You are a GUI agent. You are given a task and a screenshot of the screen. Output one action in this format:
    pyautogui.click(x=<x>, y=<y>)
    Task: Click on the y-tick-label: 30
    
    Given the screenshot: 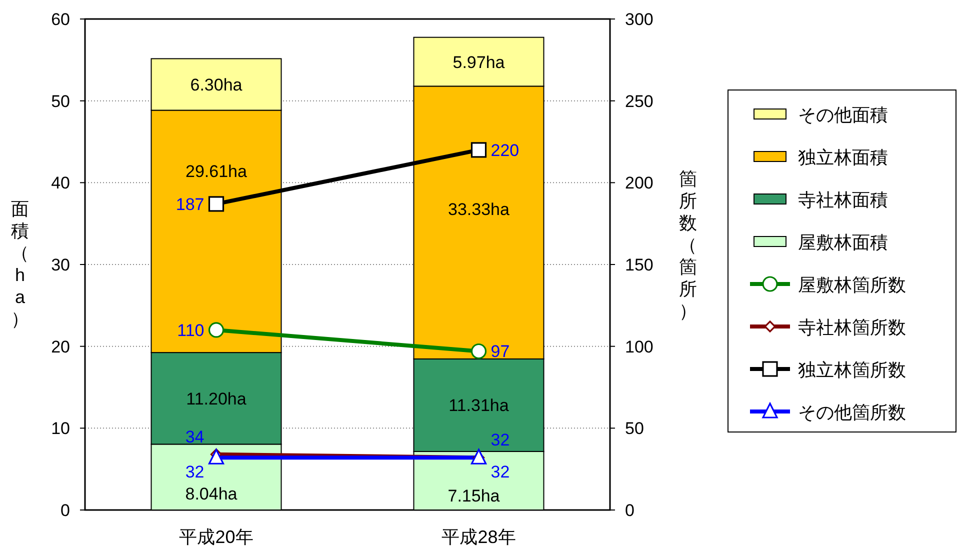 What is the action you would take?
    pyautogui.click(x=60, y=265)
    